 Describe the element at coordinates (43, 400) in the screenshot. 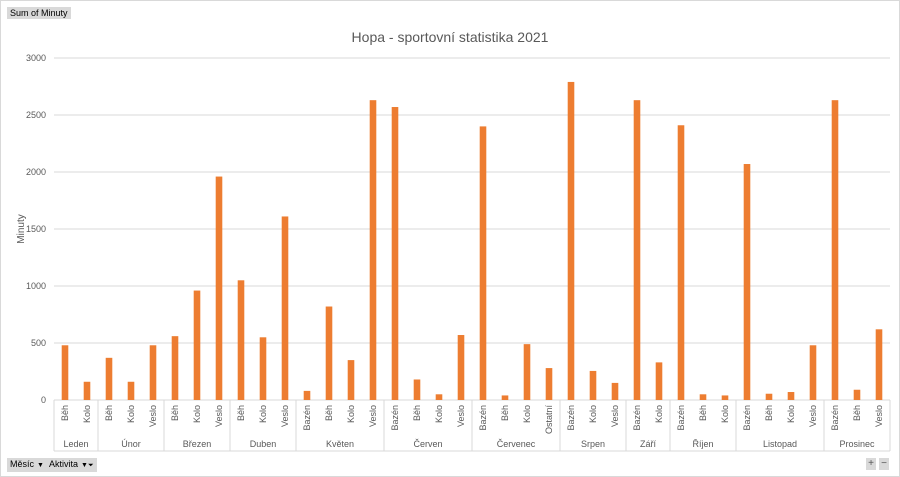

I see `y-tick-label: 0` at that location.